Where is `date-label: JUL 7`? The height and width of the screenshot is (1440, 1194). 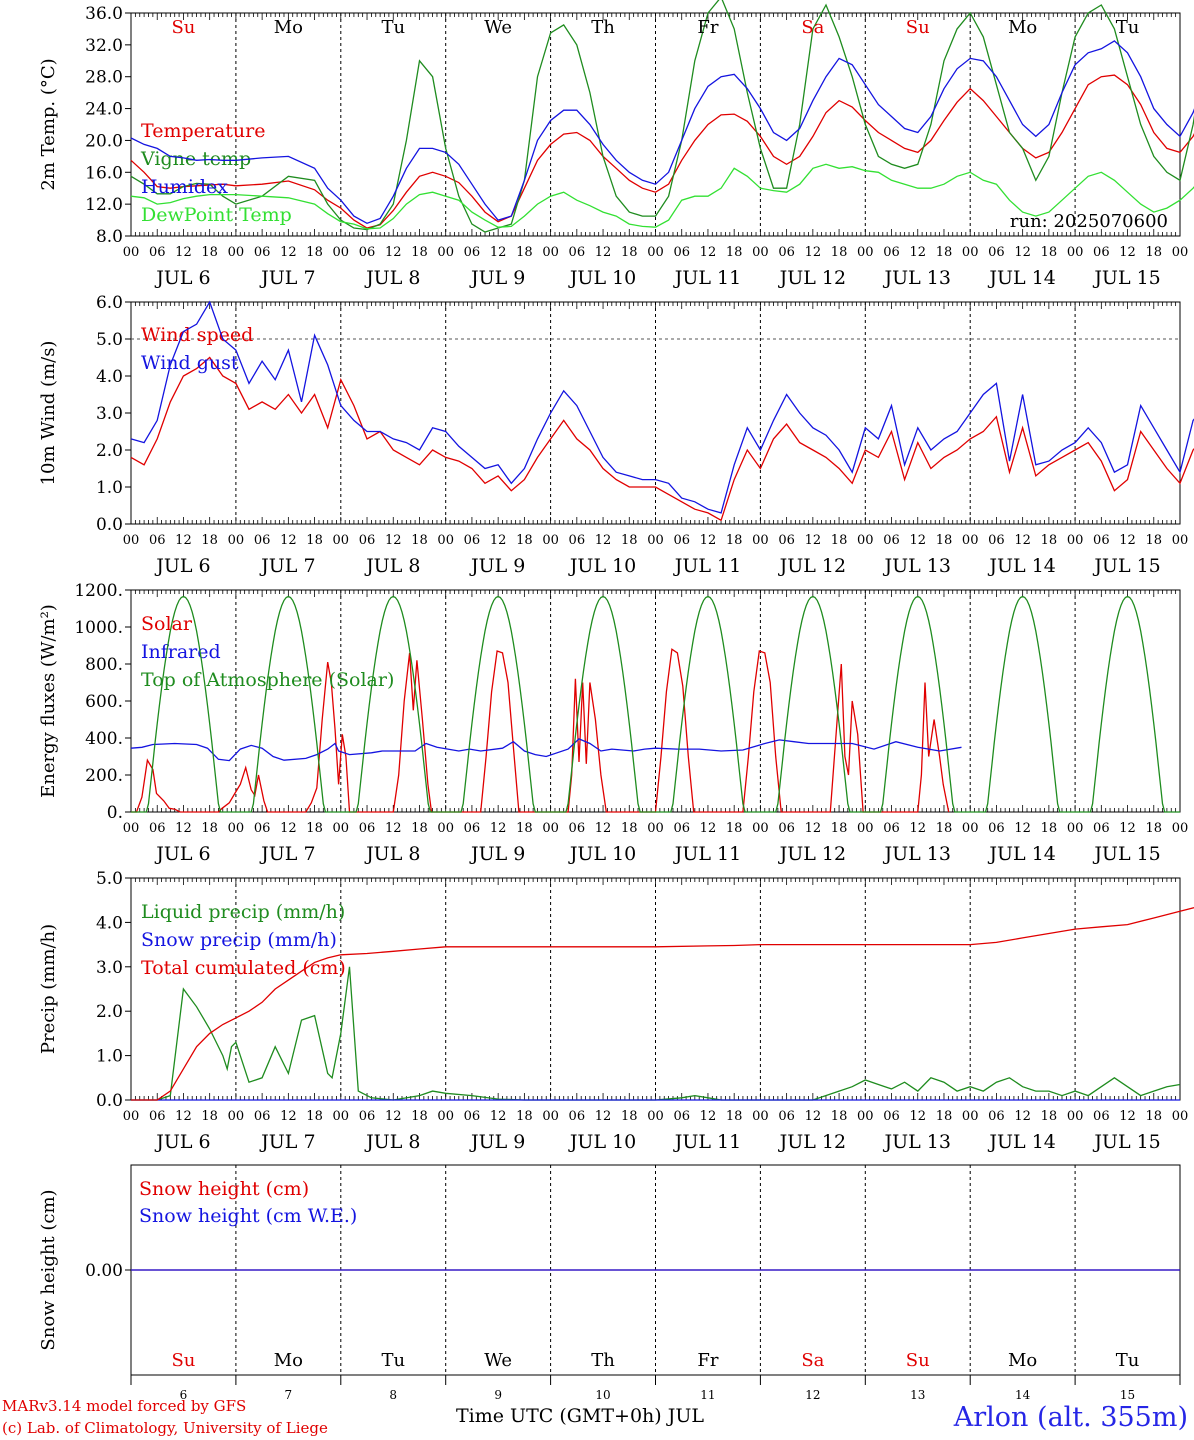 date-label: JUL 7 is located at coordinates (287, 566).